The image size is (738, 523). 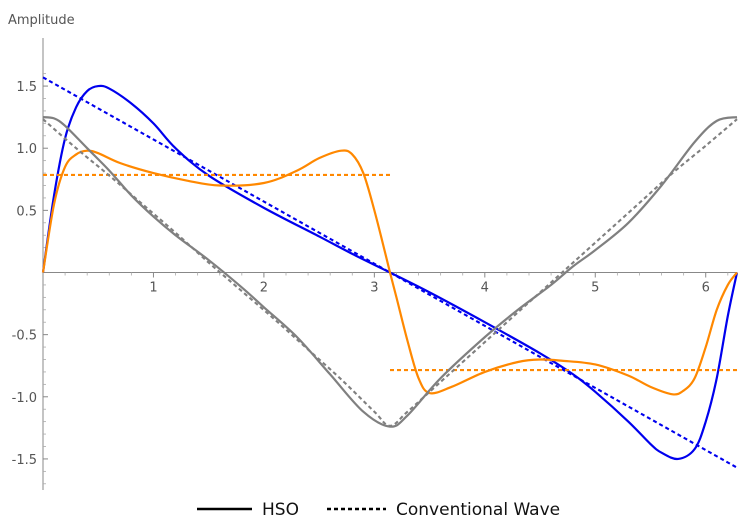 I want to click on y-tick-label: -1.5, so click(x=24, y=460).